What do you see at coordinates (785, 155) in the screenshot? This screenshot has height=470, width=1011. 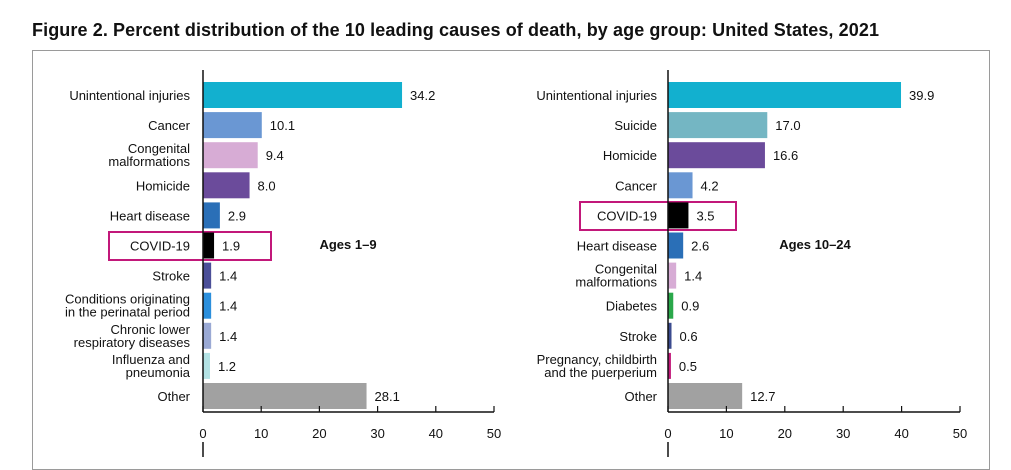 I see `chart2-value-label: 16.6` at bounding box center [785, 155].